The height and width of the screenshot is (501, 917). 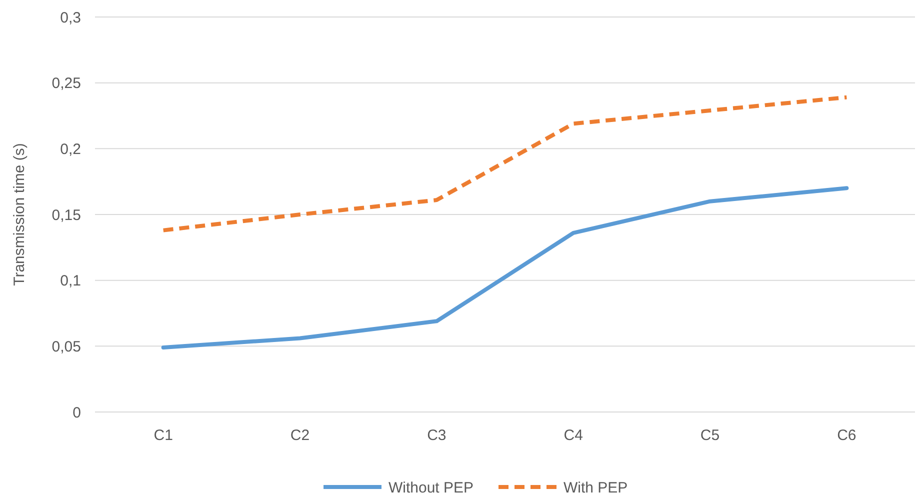 What do you see at coordinates (436, 435) in the screenshot?
I see `x-tick-label: C3` at bounding box center [436, 435].